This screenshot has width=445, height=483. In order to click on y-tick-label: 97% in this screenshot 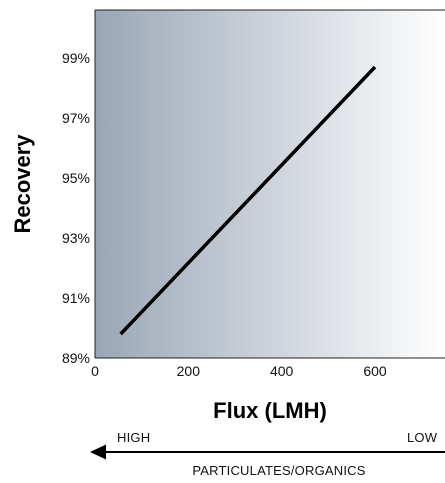, I will do `click(76, 118)`.